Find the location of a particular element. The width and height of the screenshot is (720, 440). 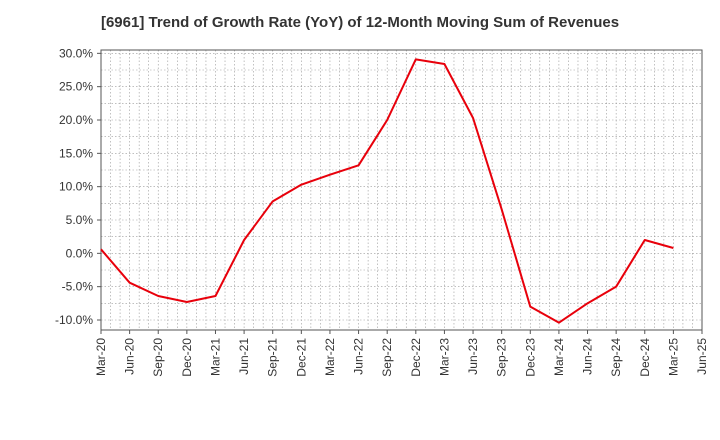

y-tick-label: 30.0% is located at coordinates (76, 53).